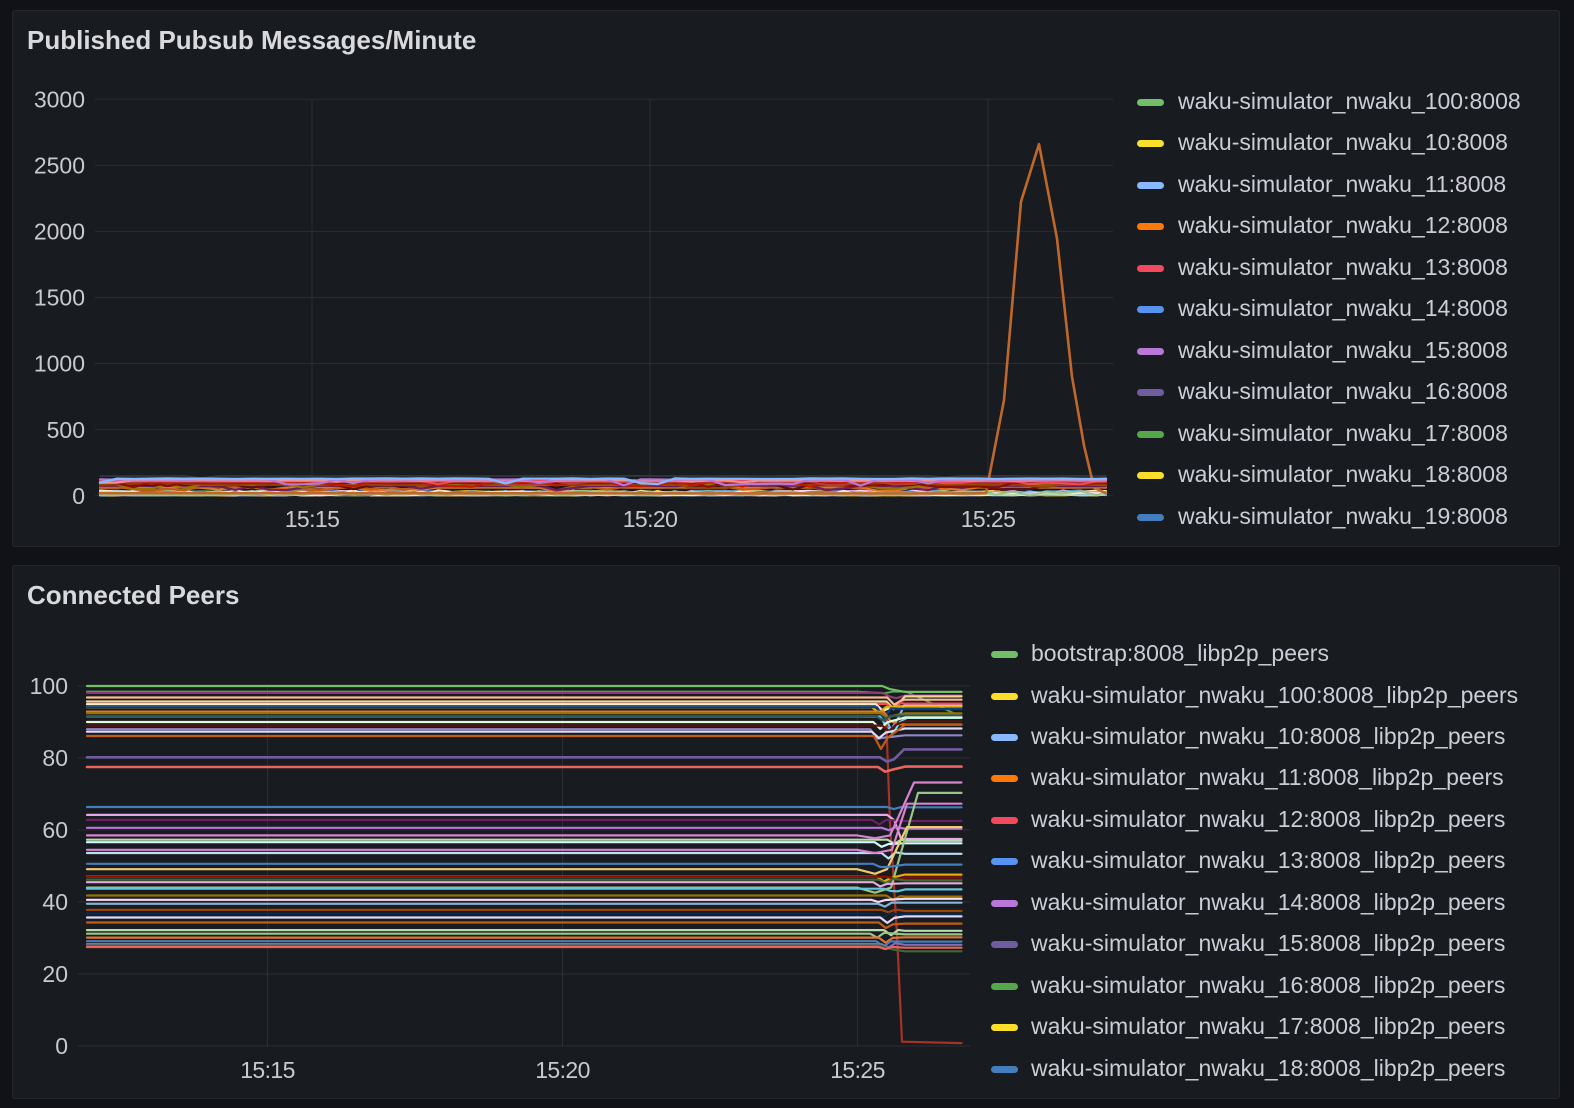 Image resolution: width=1574 pixels, height=1108 pixels. Describe the element at coordinates (66, 430) in the screenshot. I see `svg-text: 500` at that location.